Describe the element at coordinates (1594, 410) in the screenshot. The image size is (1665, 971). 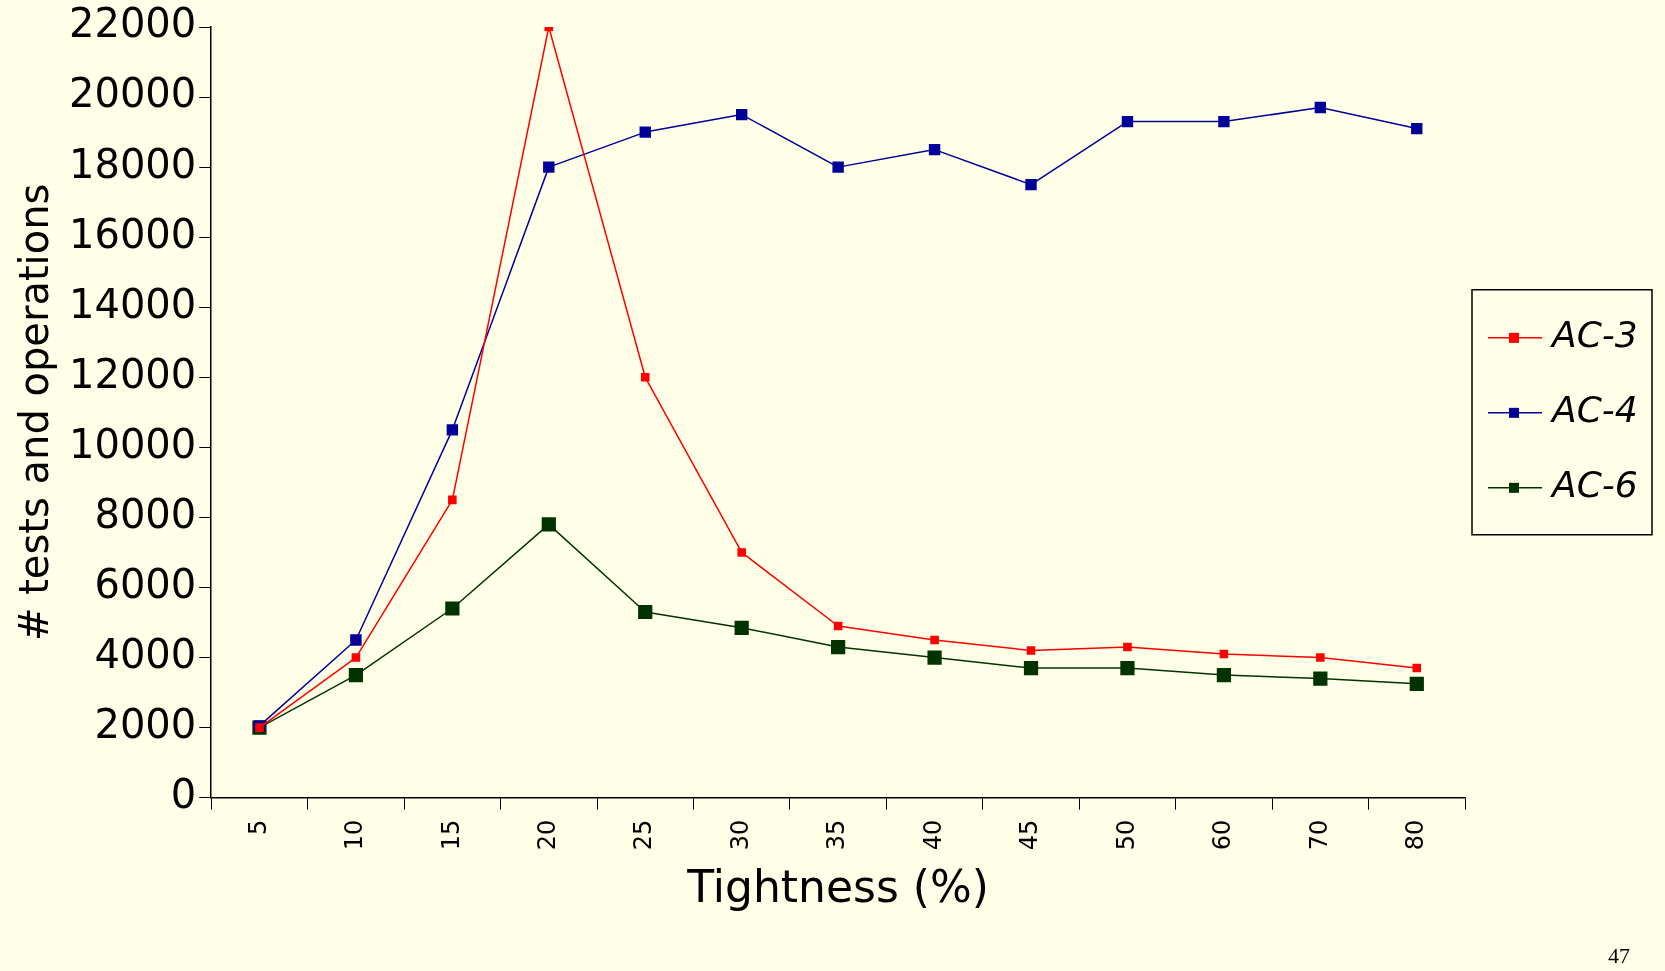
I see `legend-label: AC-4` at that location.